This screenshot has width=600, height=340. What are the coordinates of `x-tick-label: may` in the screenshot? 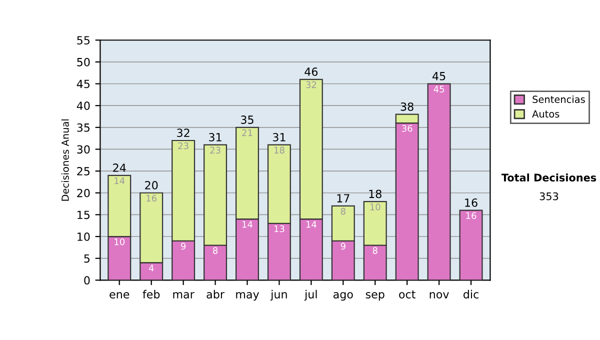 It's located at (248, 296).